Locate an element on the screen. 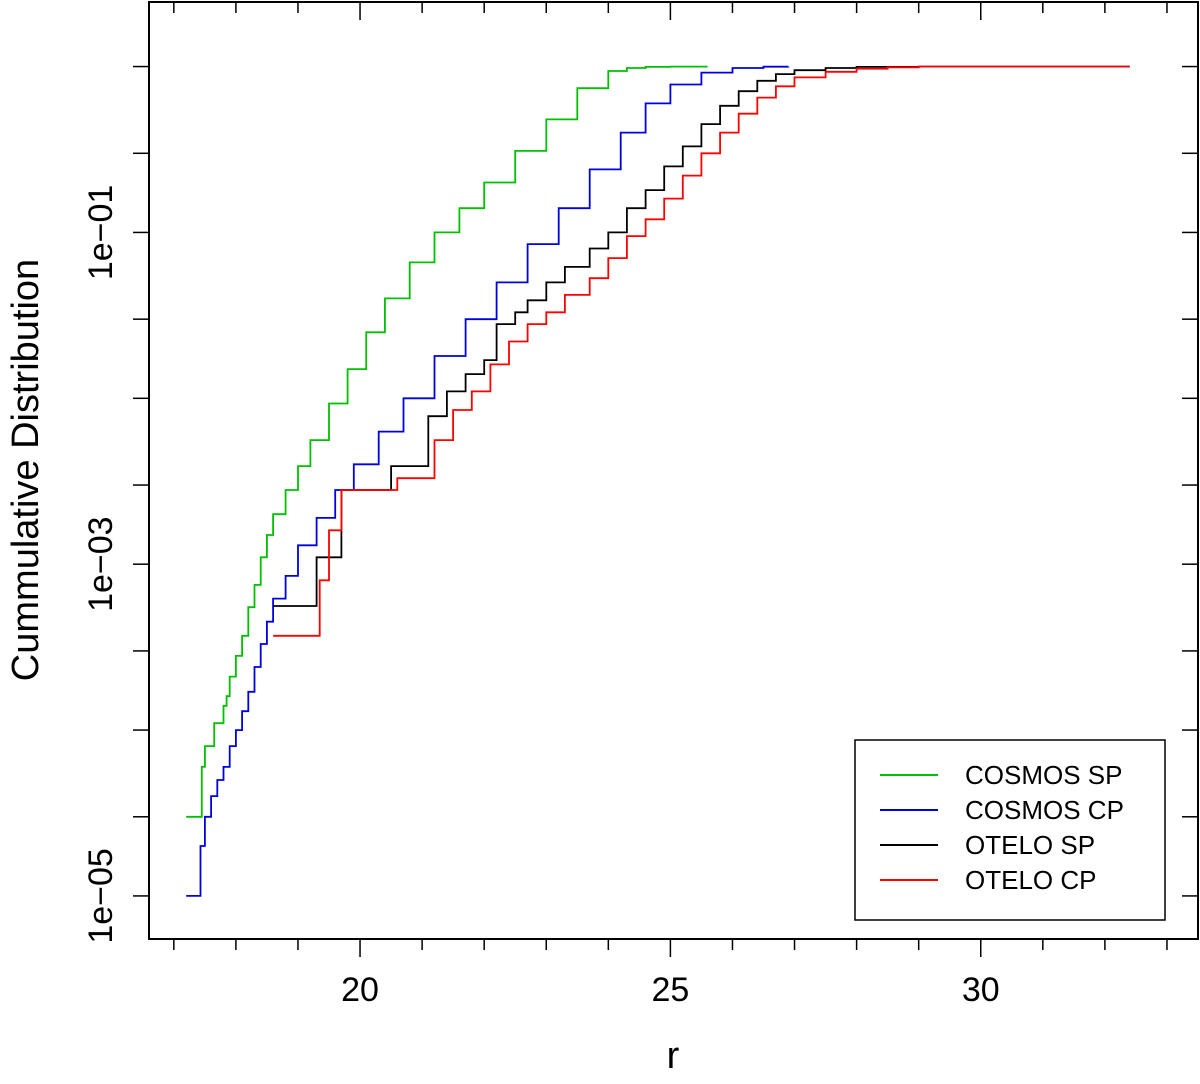 Image resolution: width=1200 pixels, height=1084 pixels. legend: COSMOS SP COSMOS CP OTELO SP OTELO CP is located at coordinates (1010, 830).